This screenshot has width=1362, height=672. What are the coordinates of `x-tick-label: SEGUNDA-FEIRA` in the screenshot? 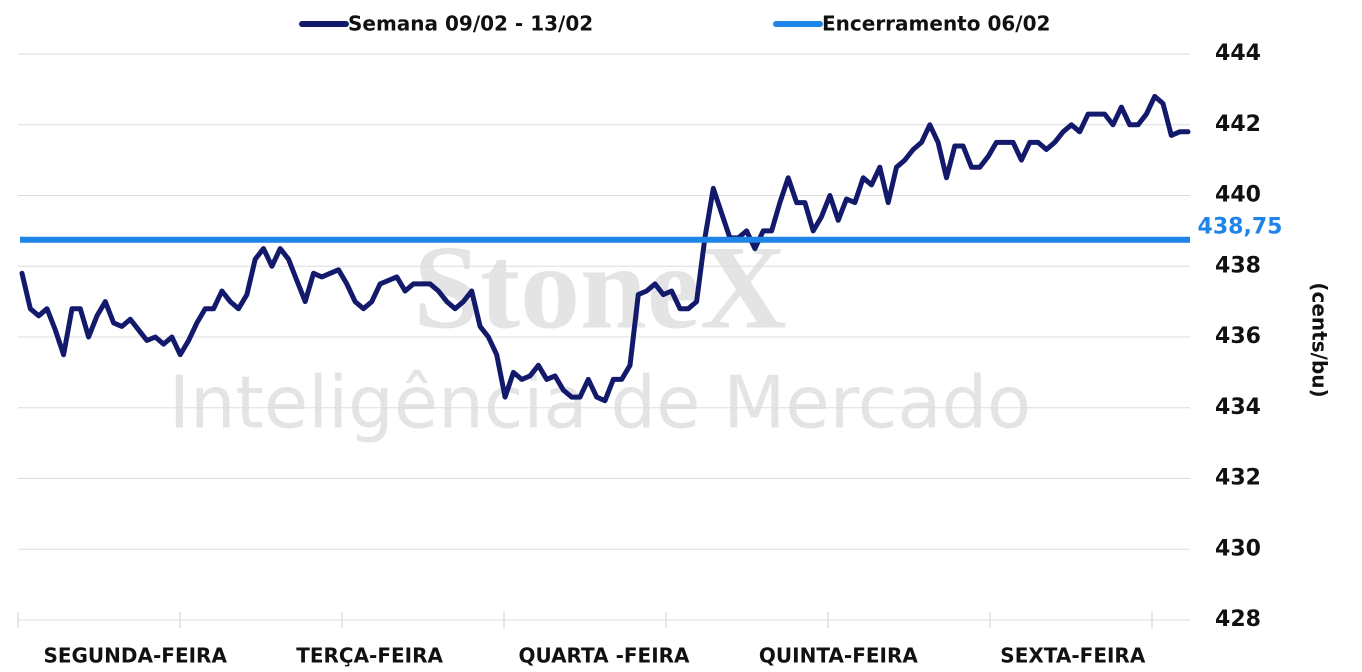 It's located at (135, 656).